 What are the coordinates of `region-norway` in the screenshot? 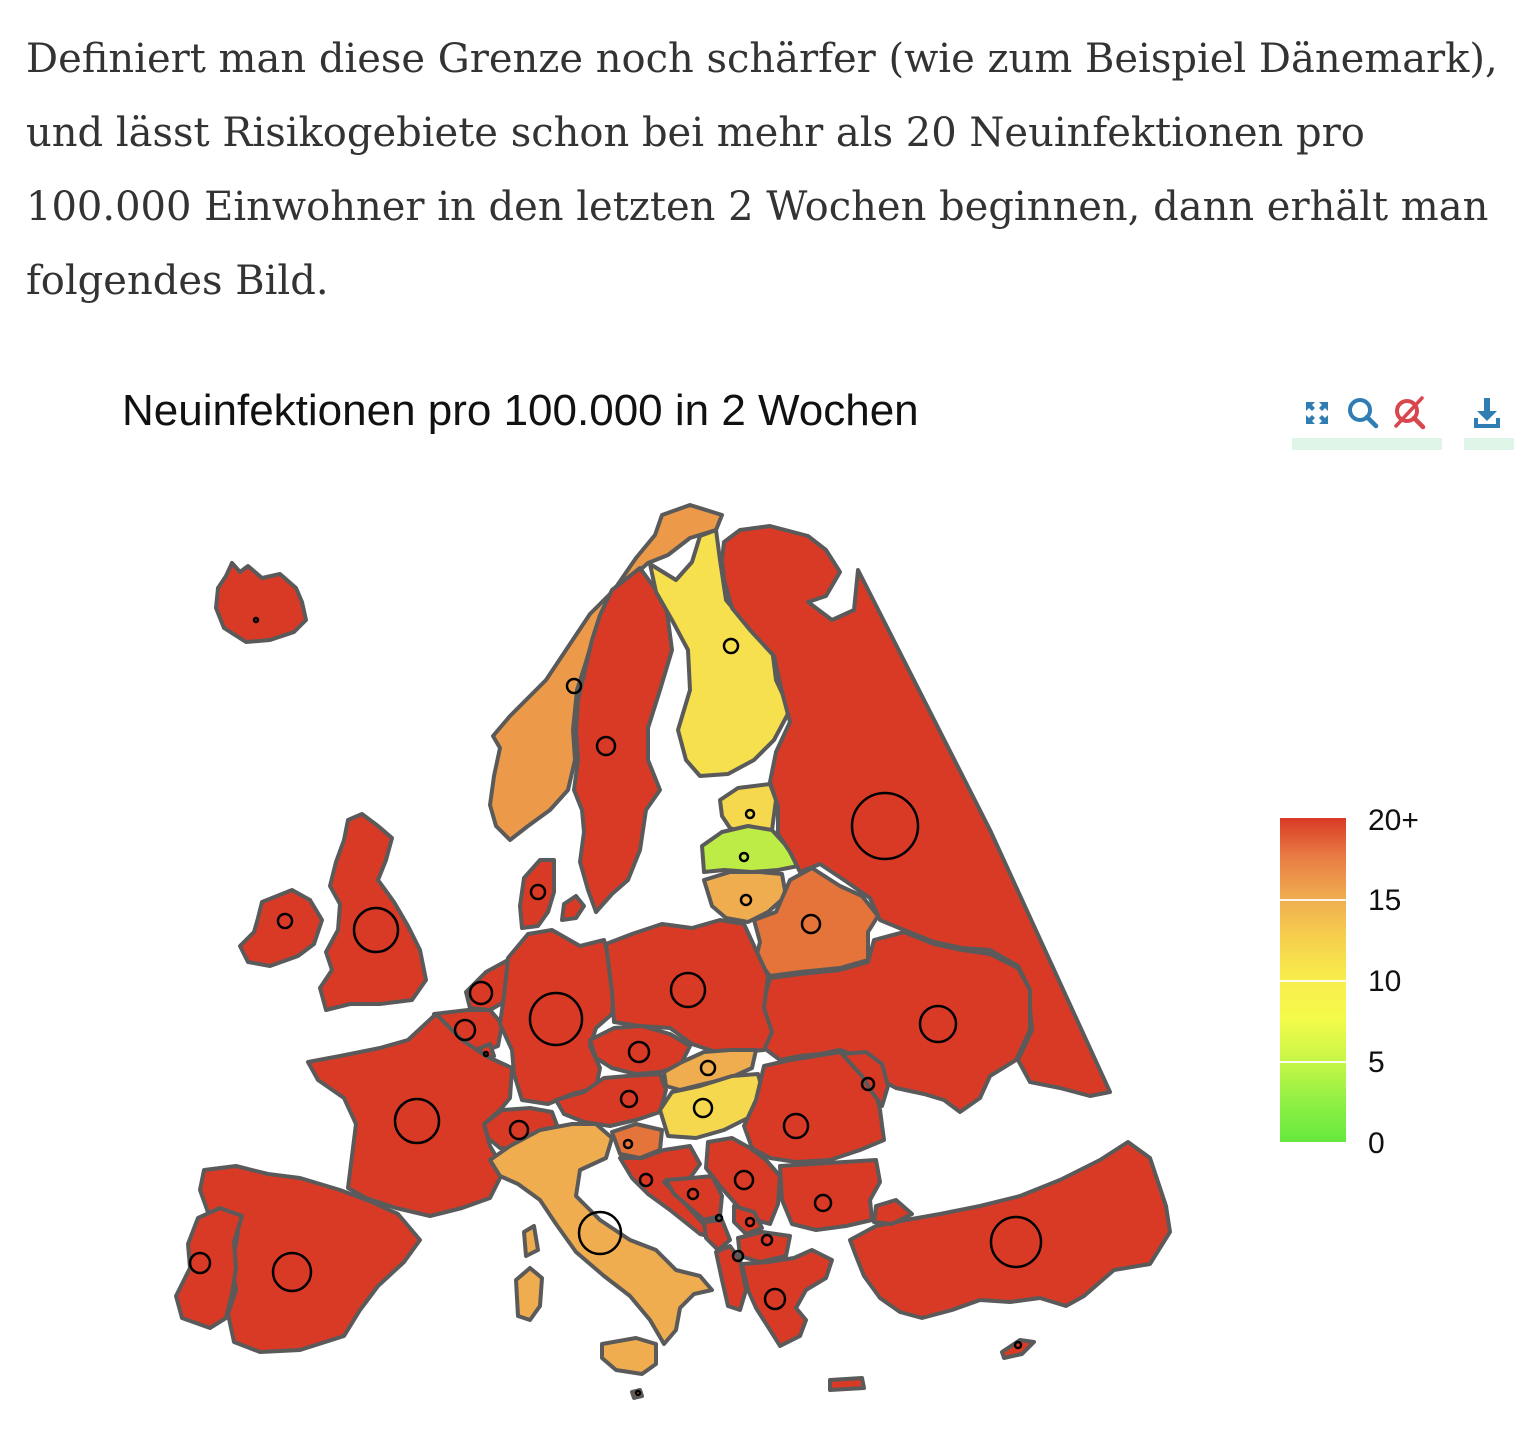 It's located at (606, 672).